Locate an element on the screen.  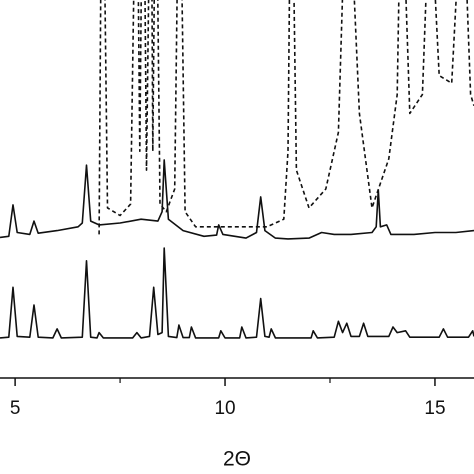
x-tick-label: 5 is located at coordinates (15, 408).